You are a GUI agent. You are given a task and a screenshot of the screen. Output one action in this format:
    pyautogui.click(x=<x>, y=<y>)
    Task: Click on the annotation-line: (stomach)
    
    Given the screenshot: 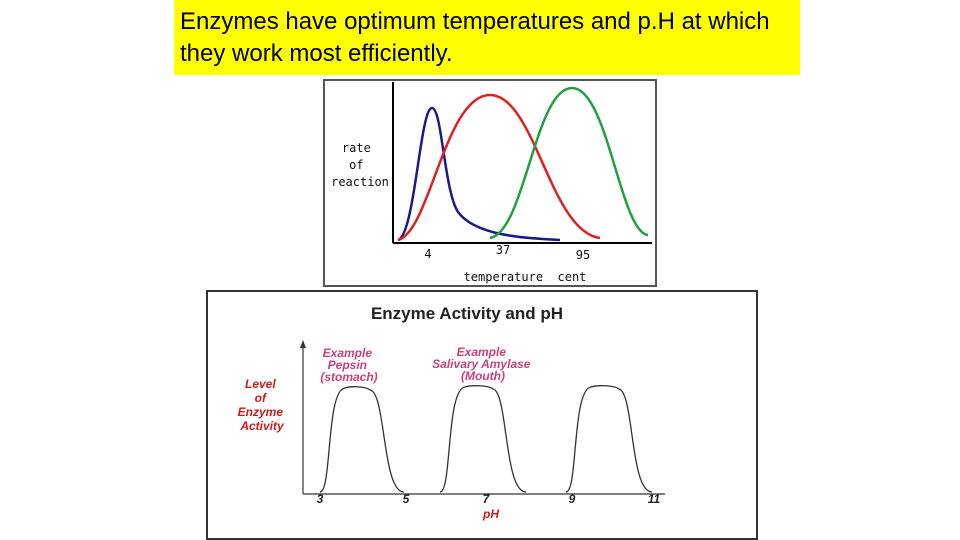 What is the action you would take?
    pyautogui.click(x=348, y=377)
    